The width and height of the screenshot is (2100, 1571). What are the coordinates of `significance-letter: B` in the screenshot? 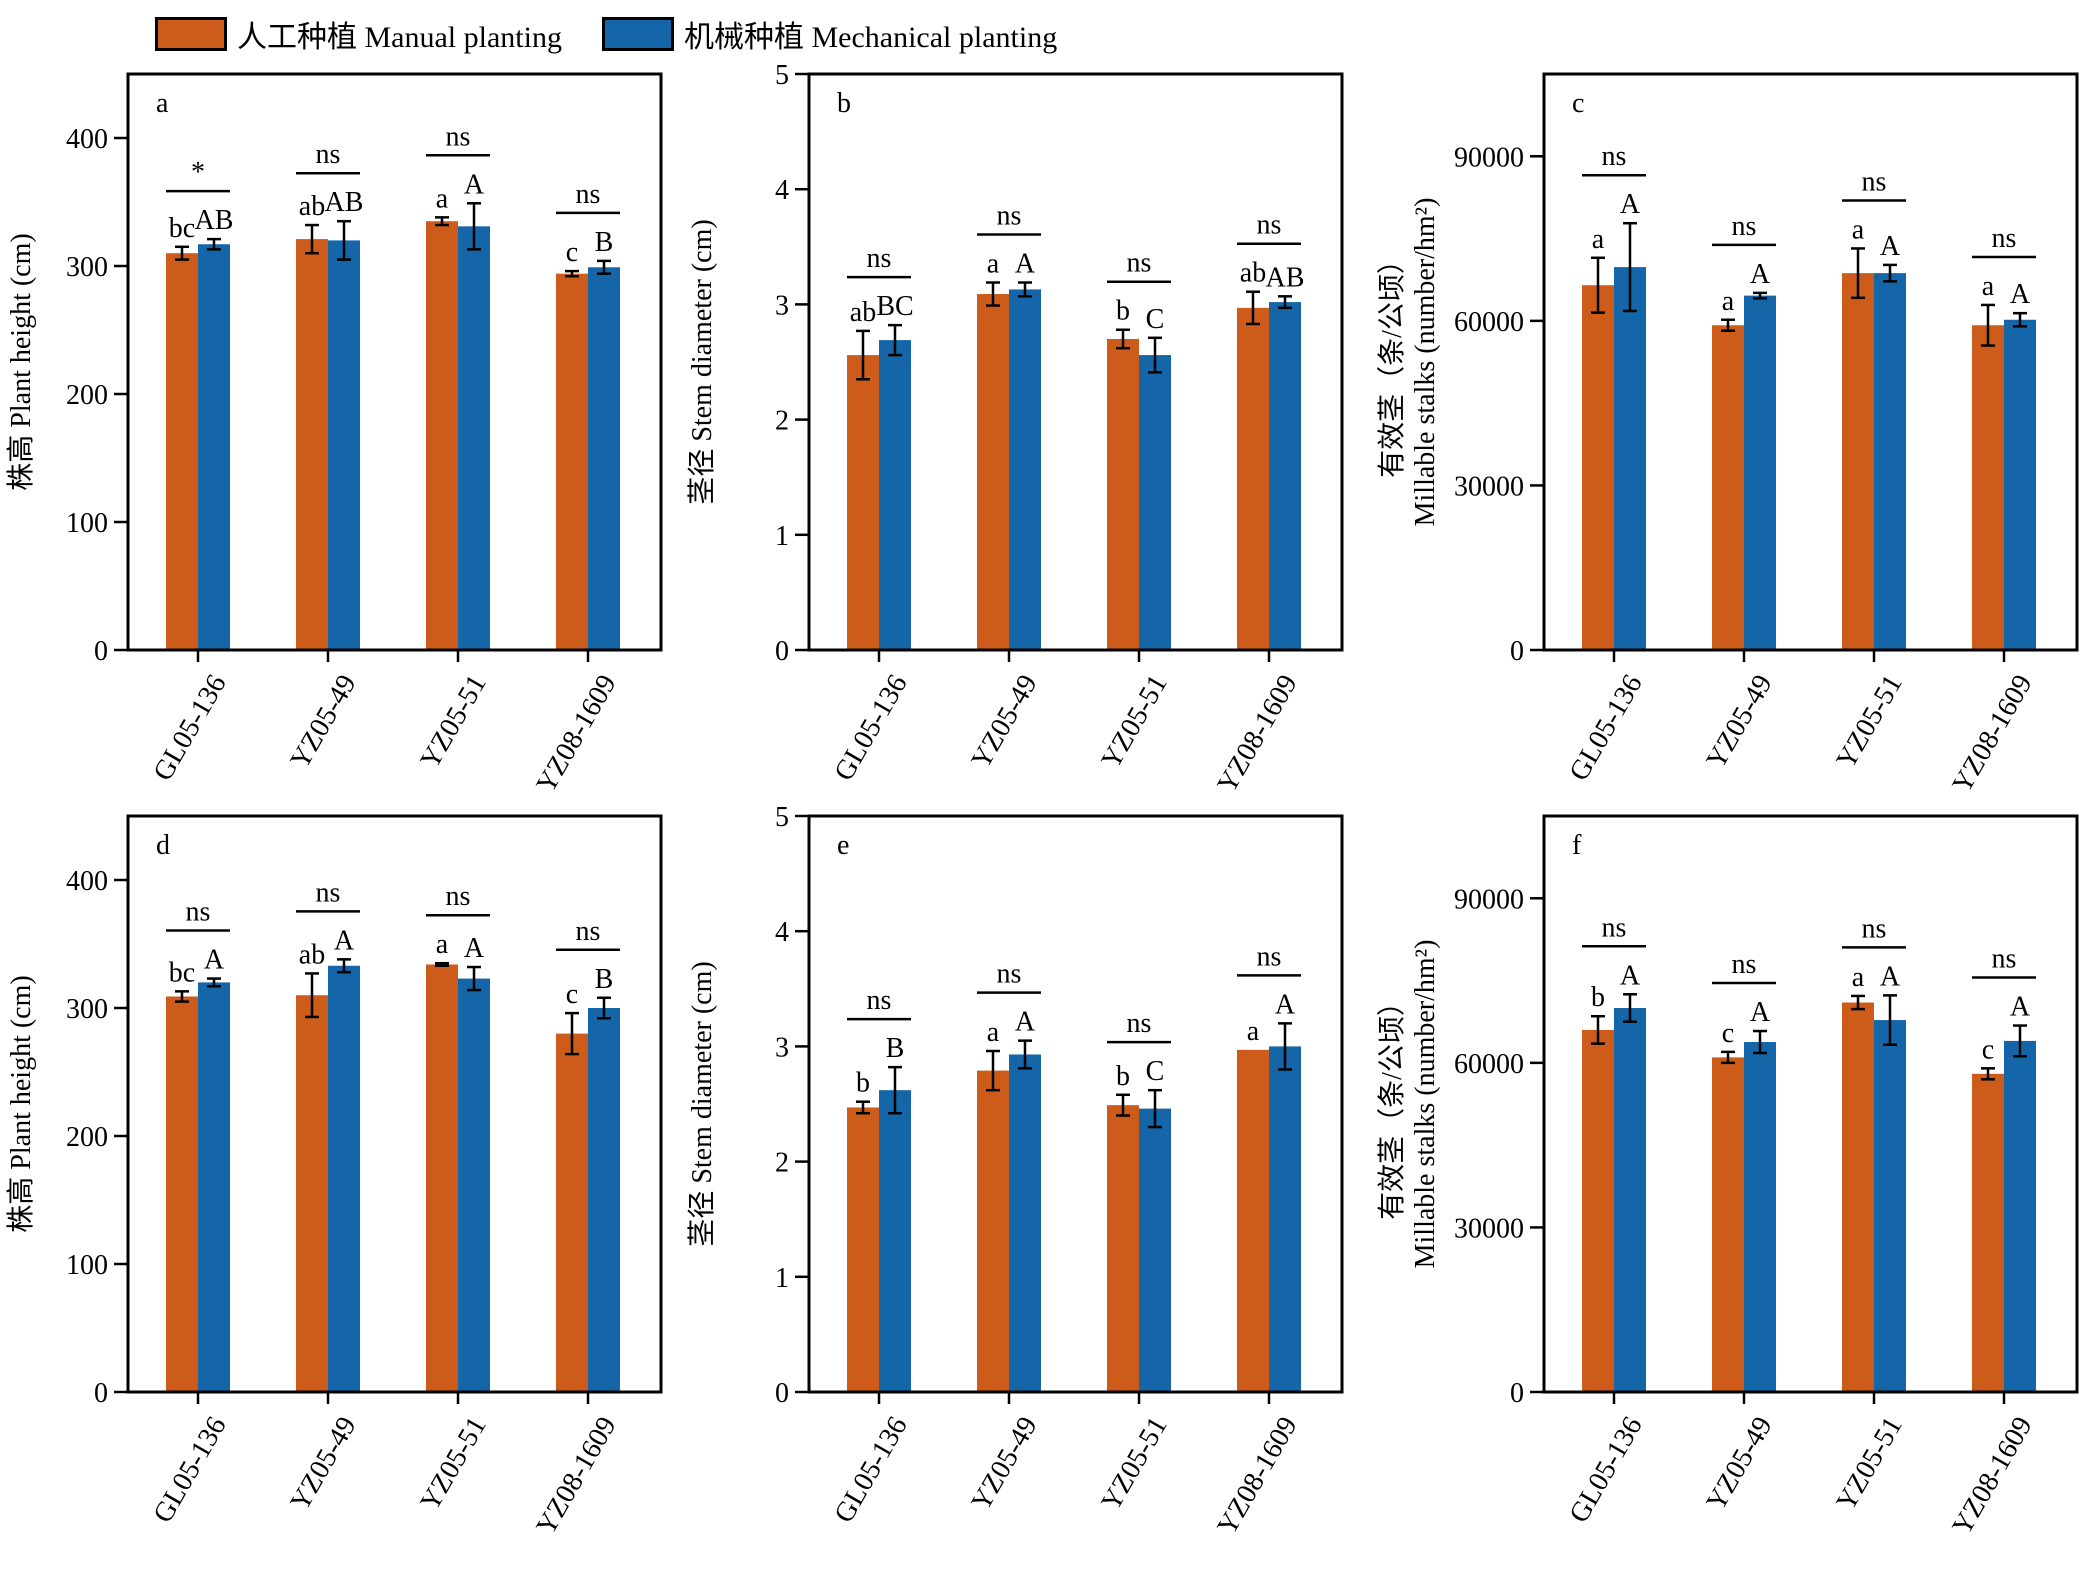 It's located at (604, 979).